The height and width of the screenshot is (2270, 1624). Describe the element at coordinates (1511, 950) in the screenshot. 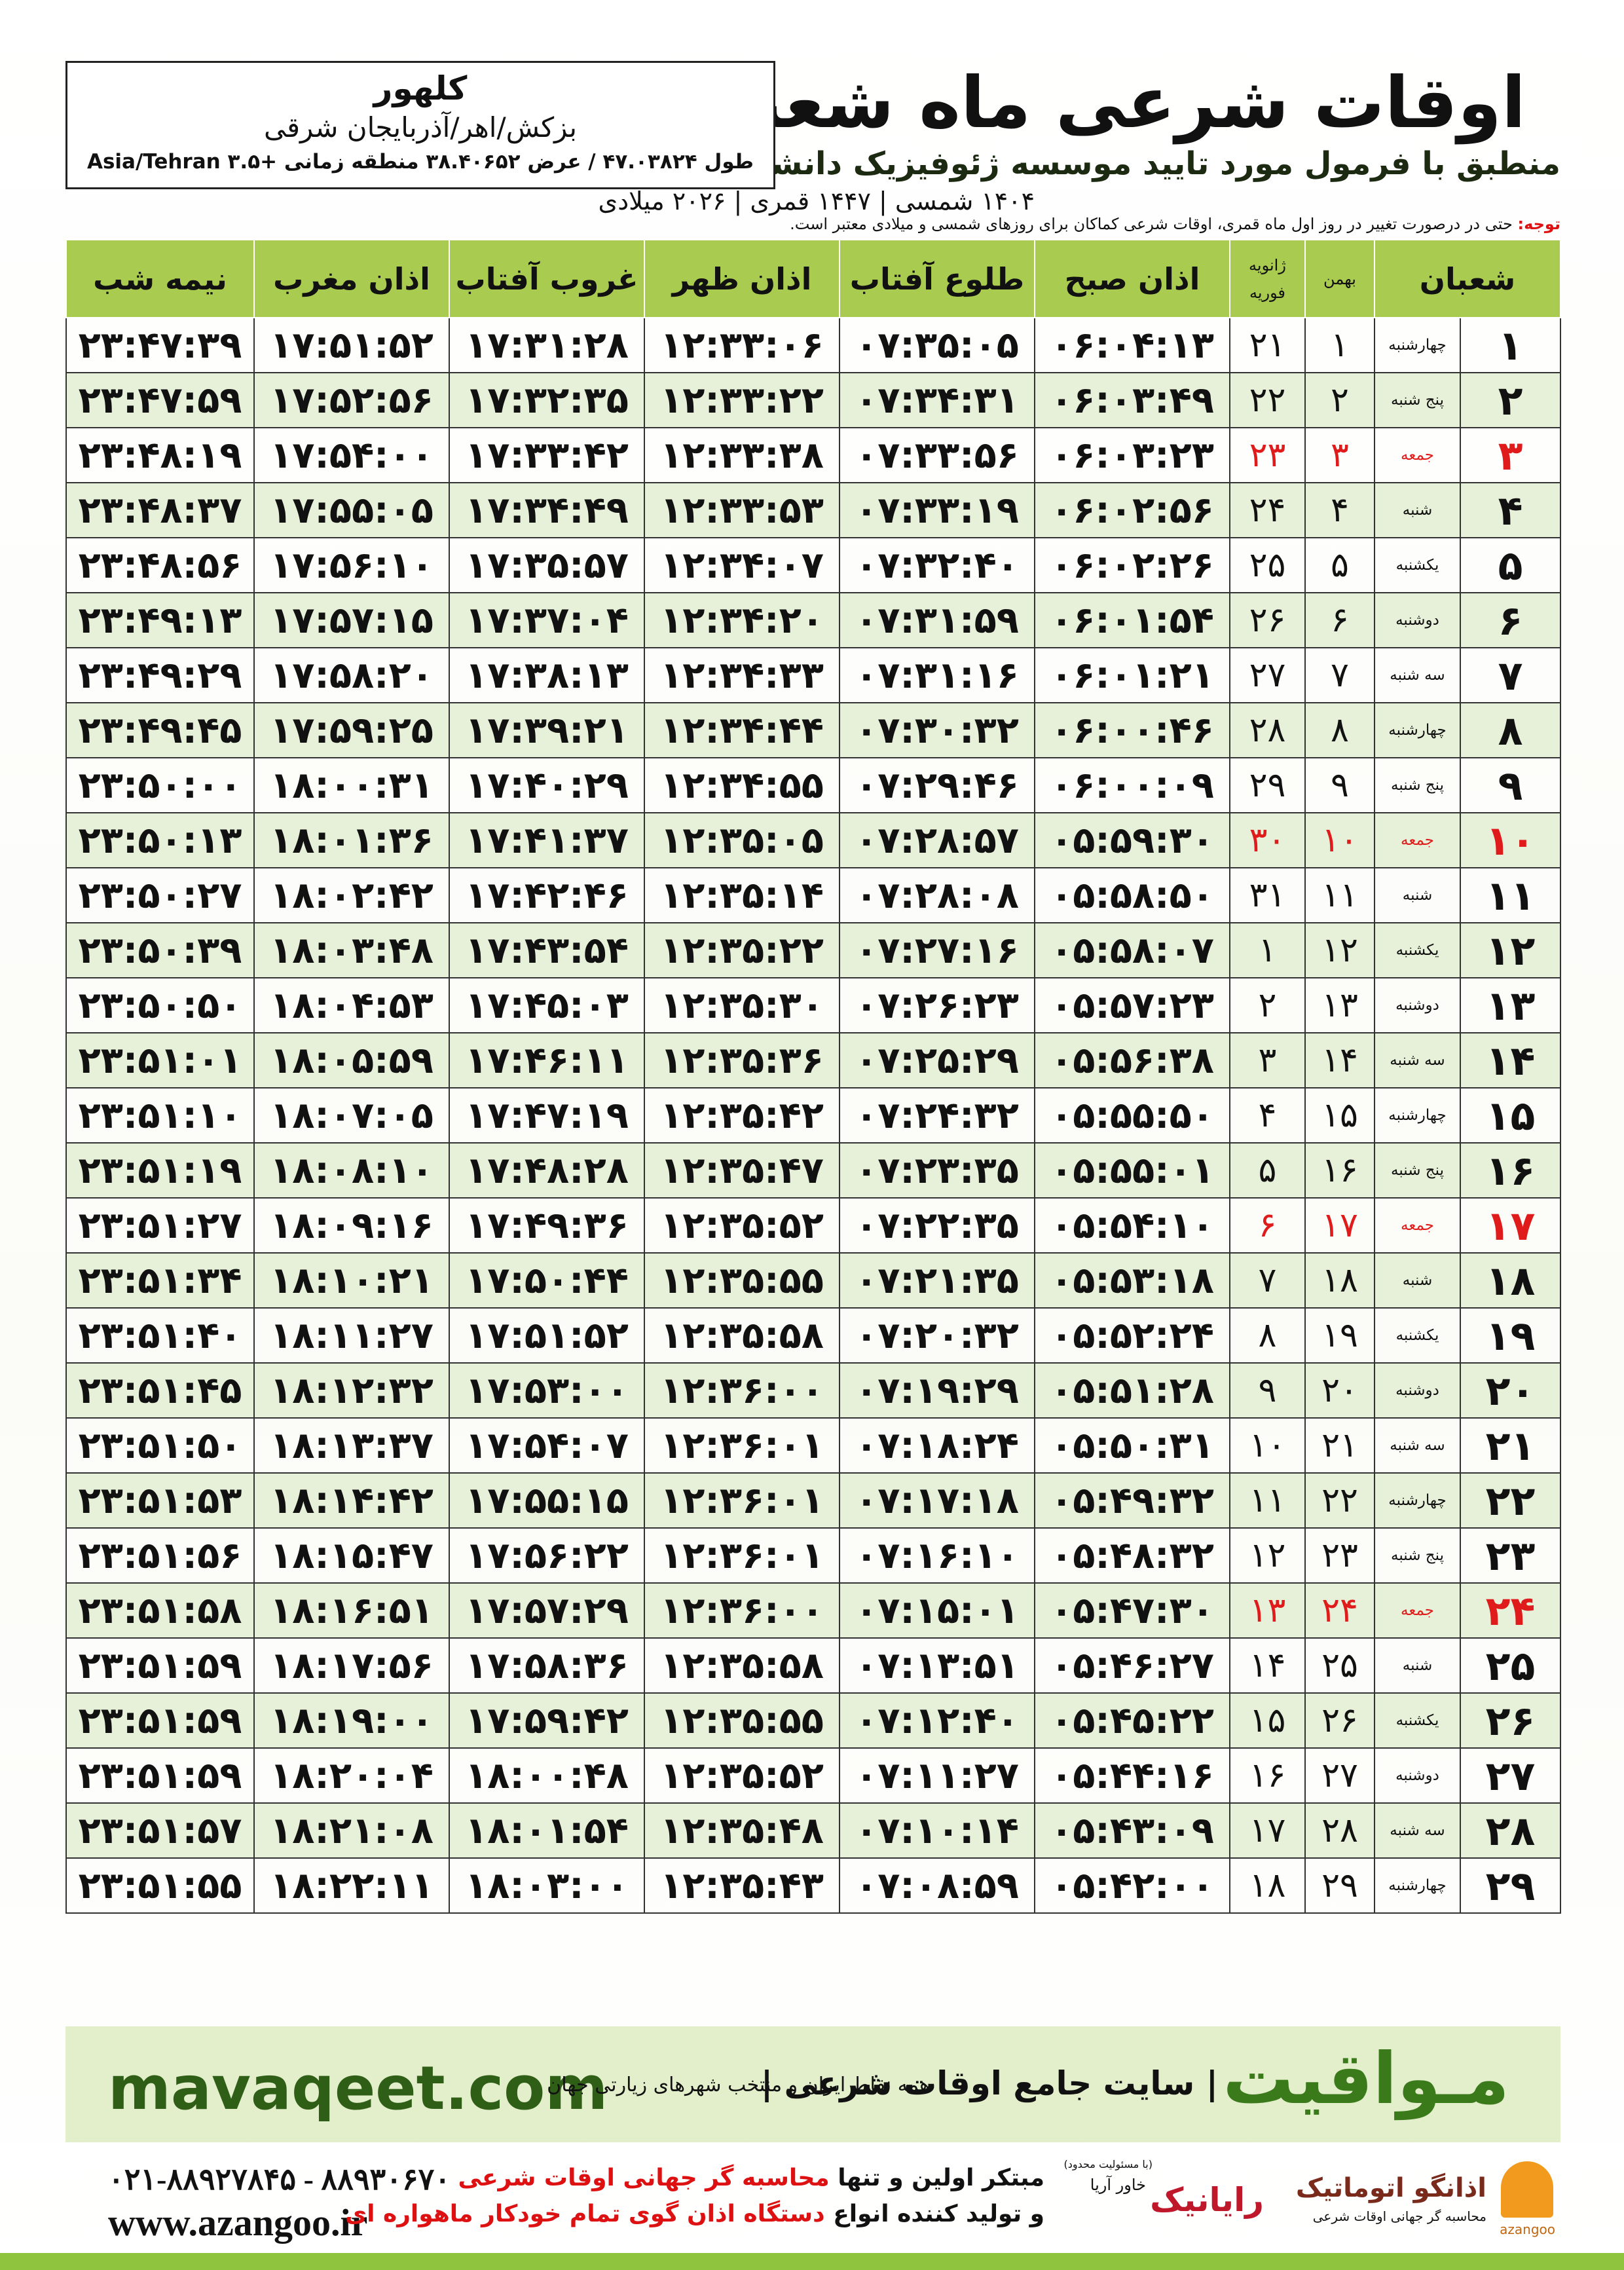

I see `table-cell: ۱۲` at that location.